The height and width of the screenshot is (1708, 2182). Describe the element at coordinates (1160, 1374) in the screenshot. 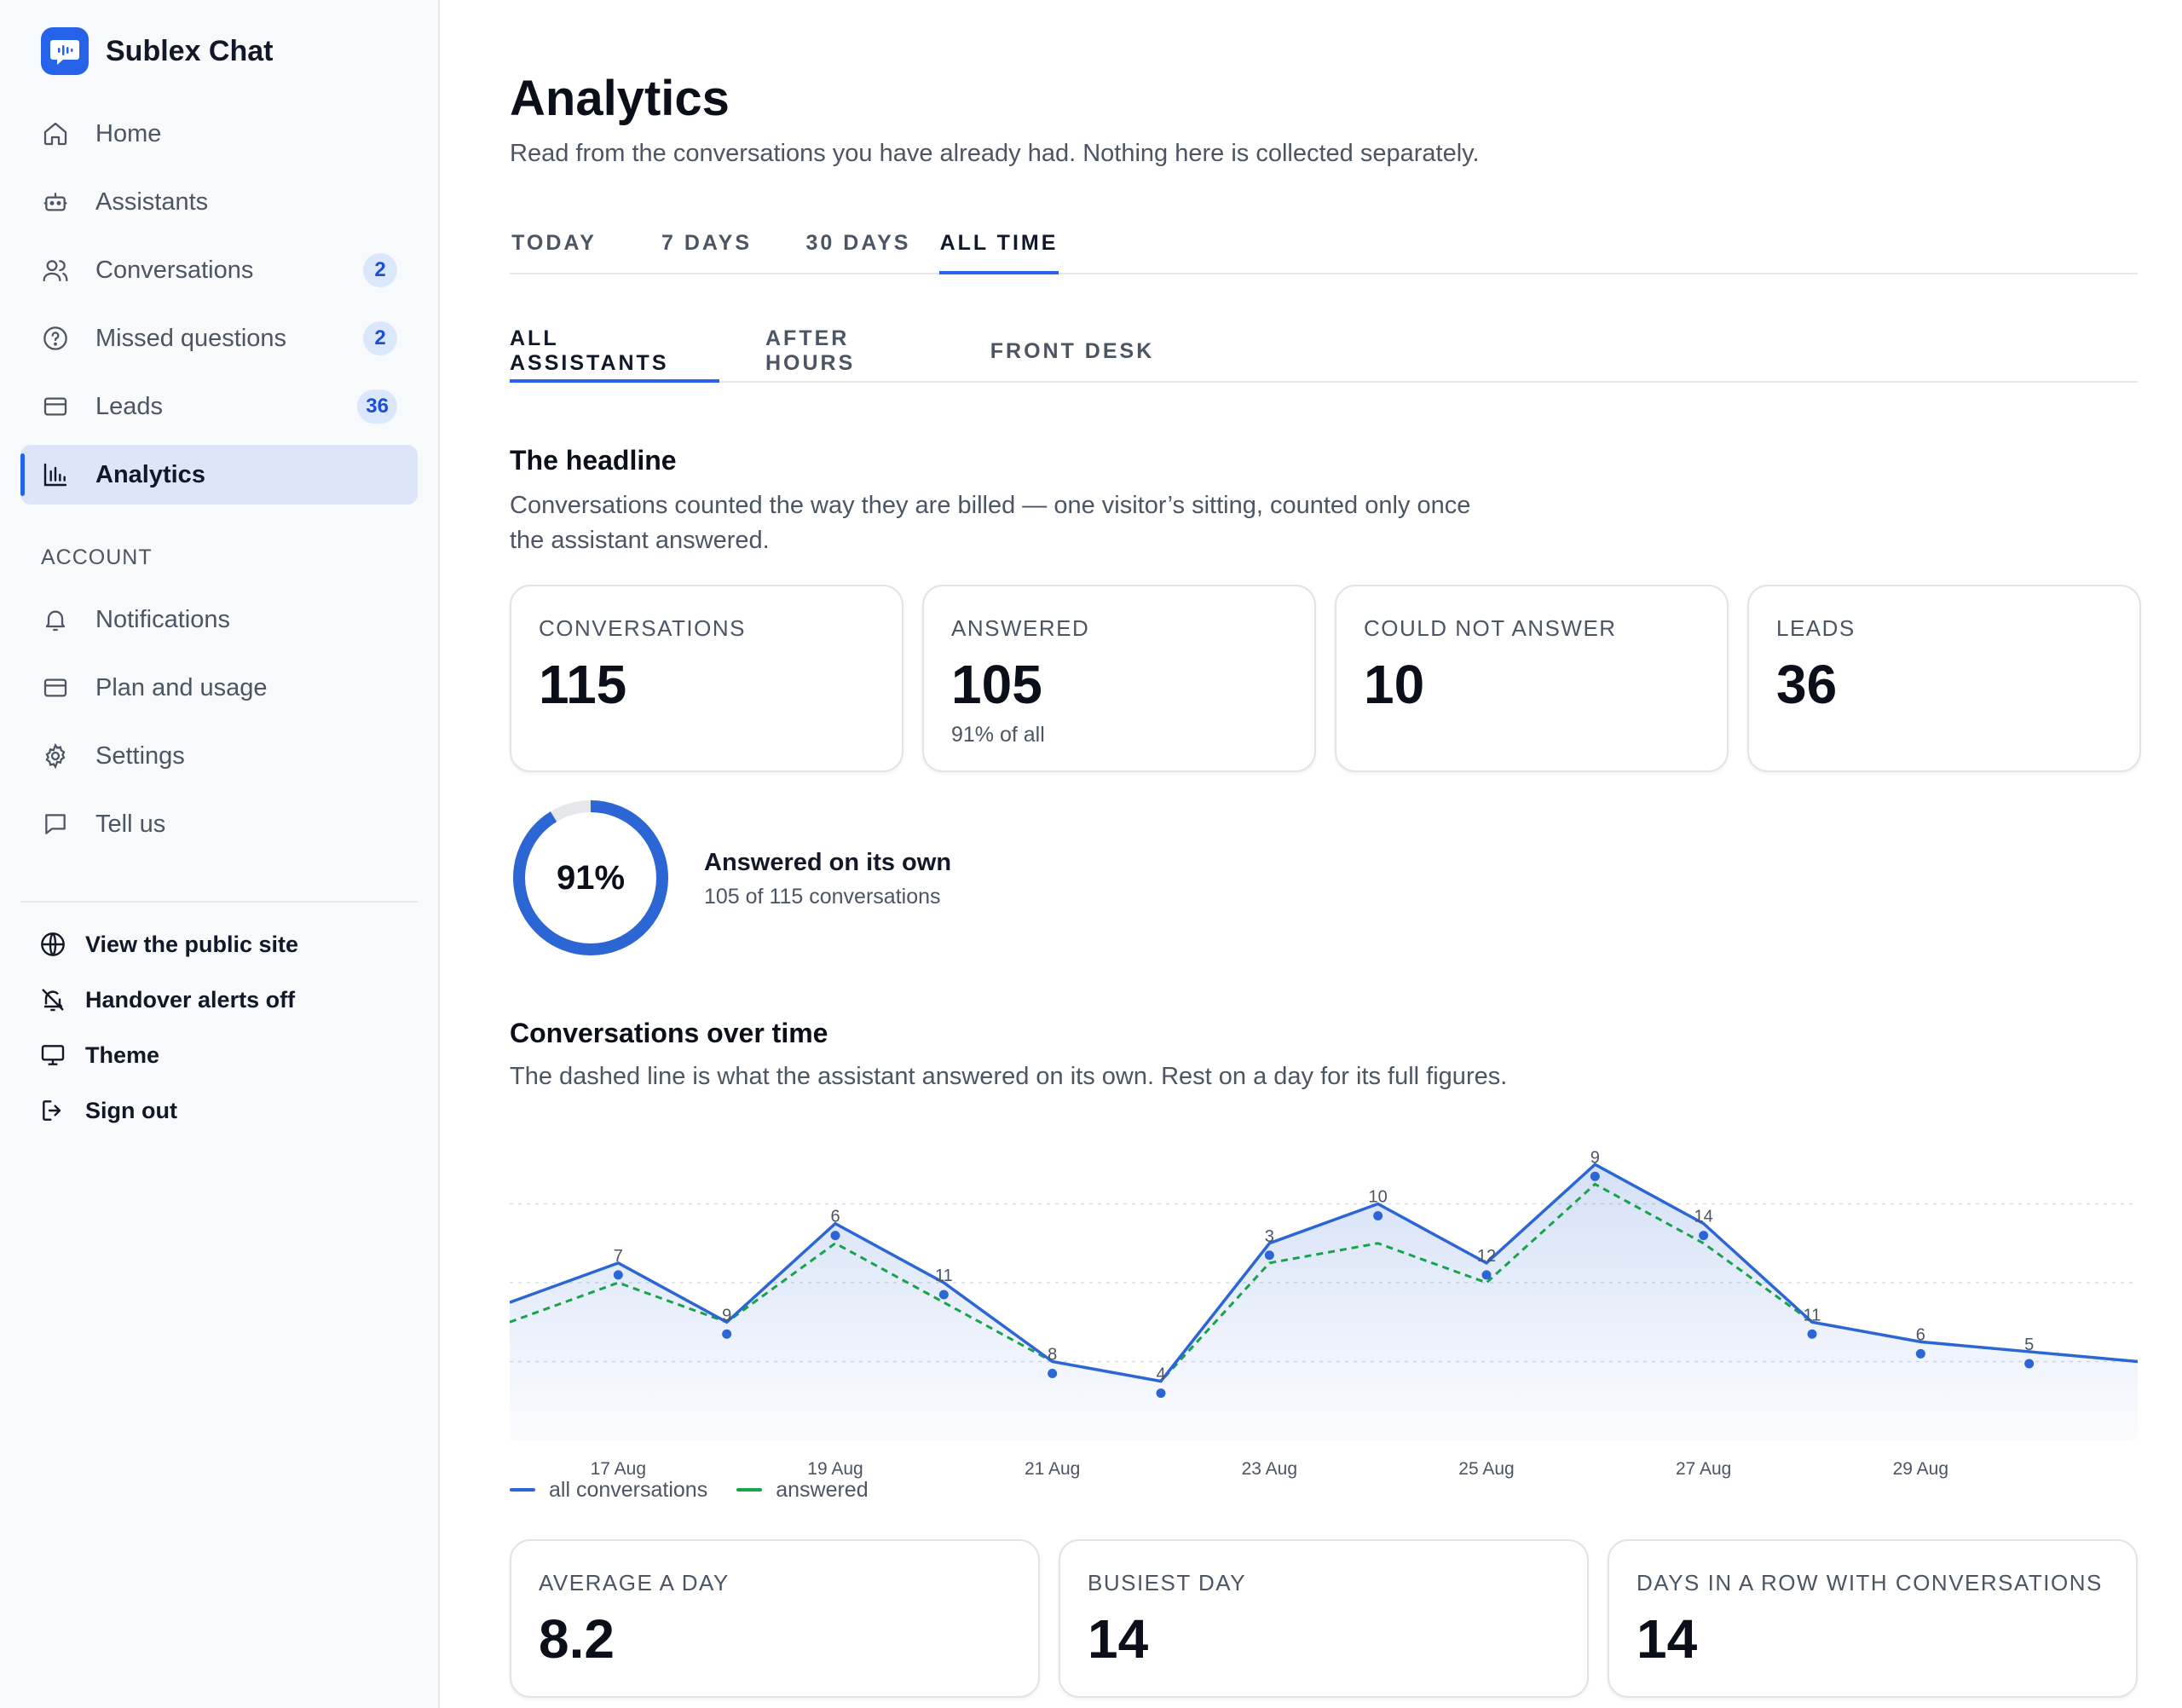

I see `data-label: 4` at that location.